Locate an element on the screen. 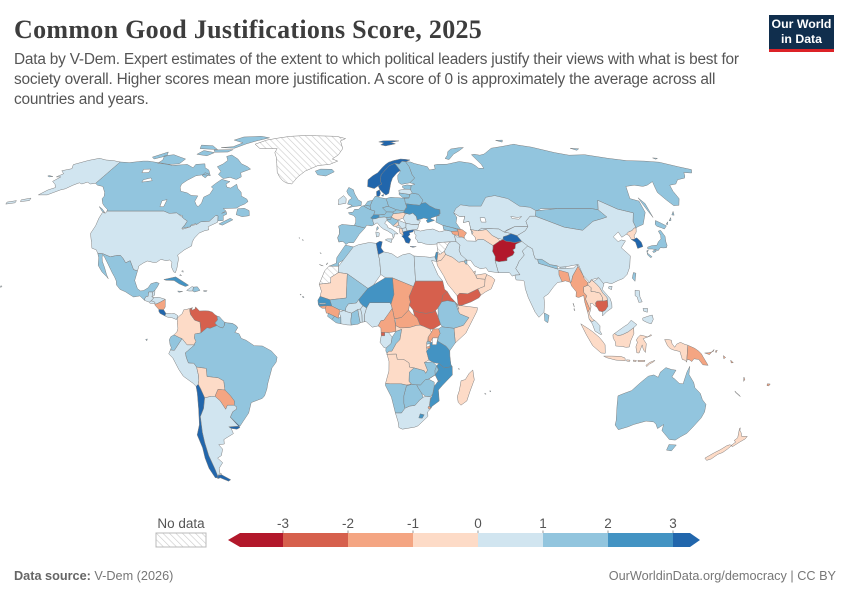  svg-text: 0 is located at coordinates (478, 523).